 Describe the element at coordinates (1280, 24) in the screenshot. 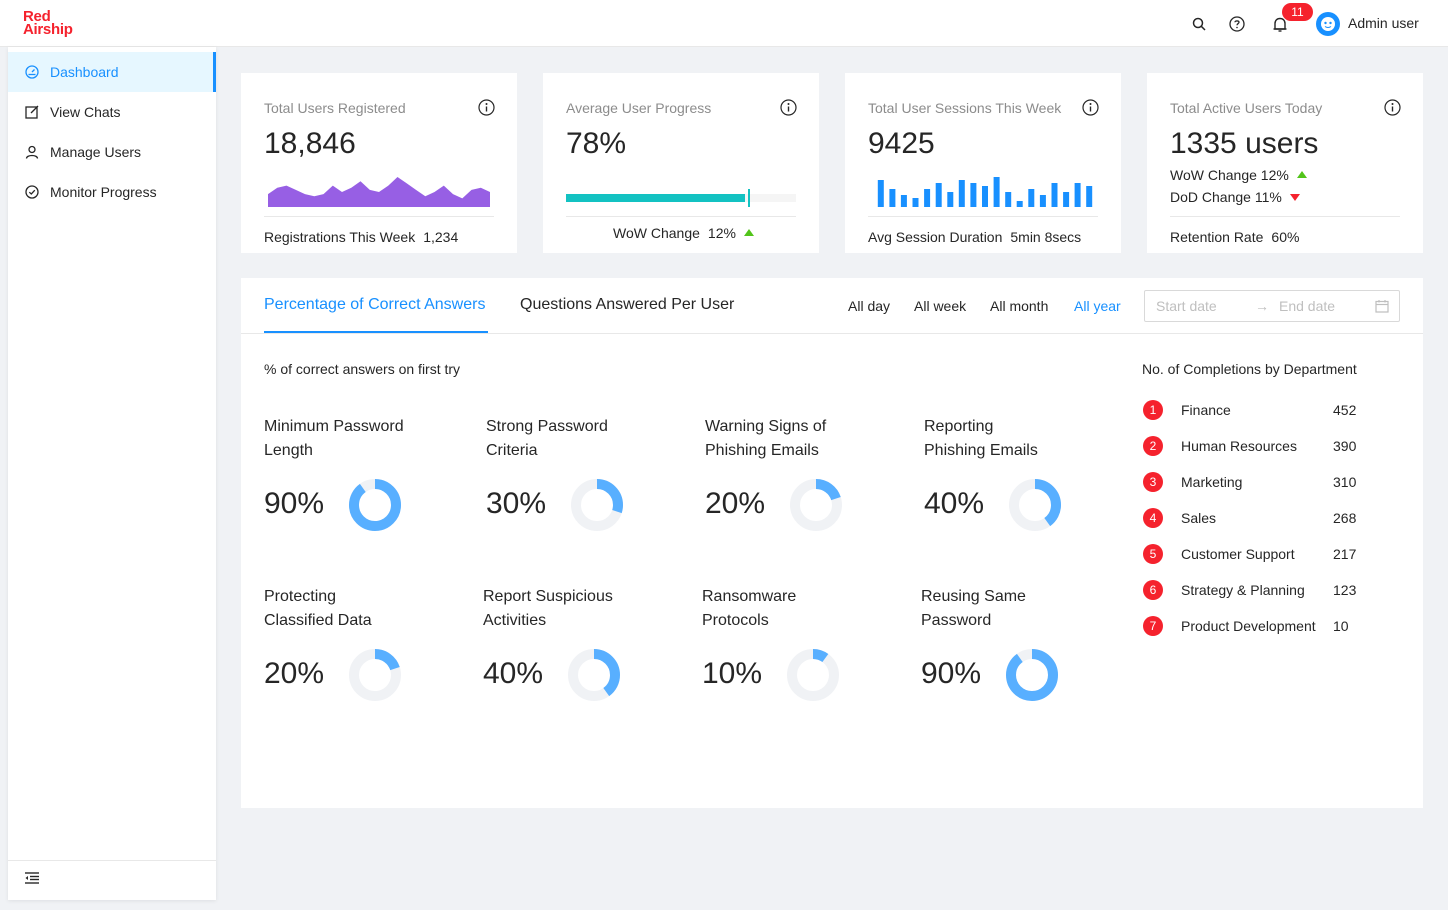

I see `bell-icon` at that location.